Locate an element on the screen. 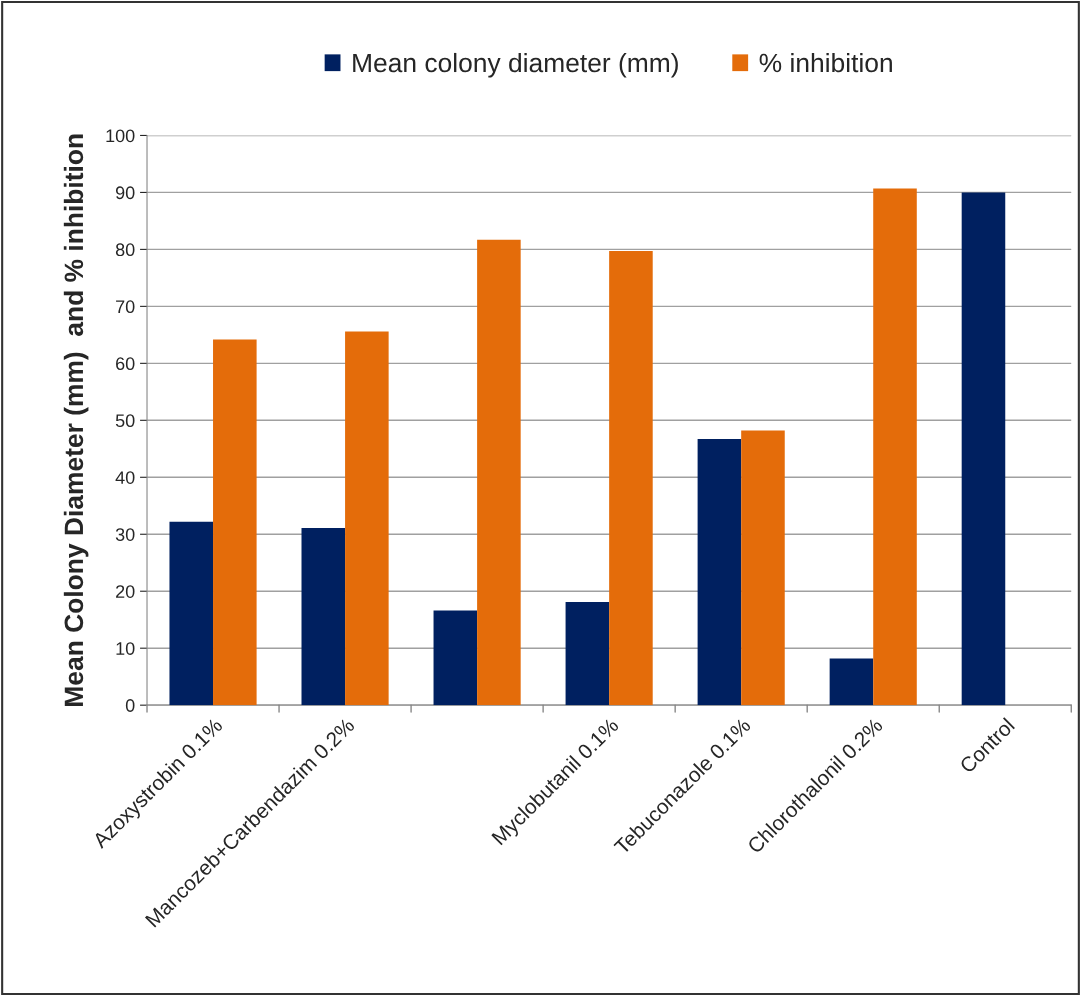 The width and height of the screenshot is (1081, 996). y-tick-label: 30 is located at coordinates (125, 534).